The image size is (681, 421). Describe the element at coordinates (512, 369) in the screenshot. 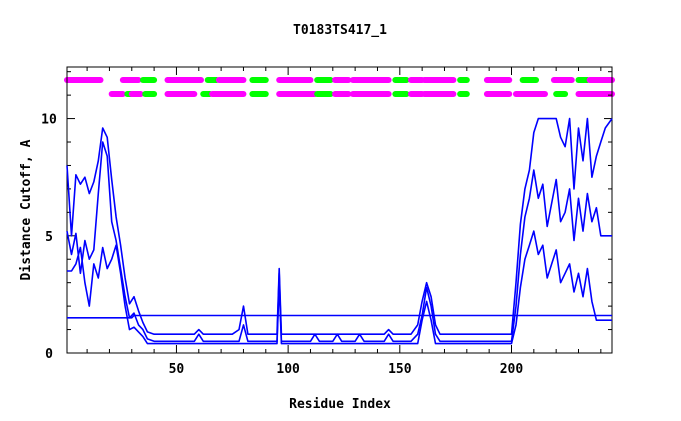

I see `x-tick-label: 200` at that location.